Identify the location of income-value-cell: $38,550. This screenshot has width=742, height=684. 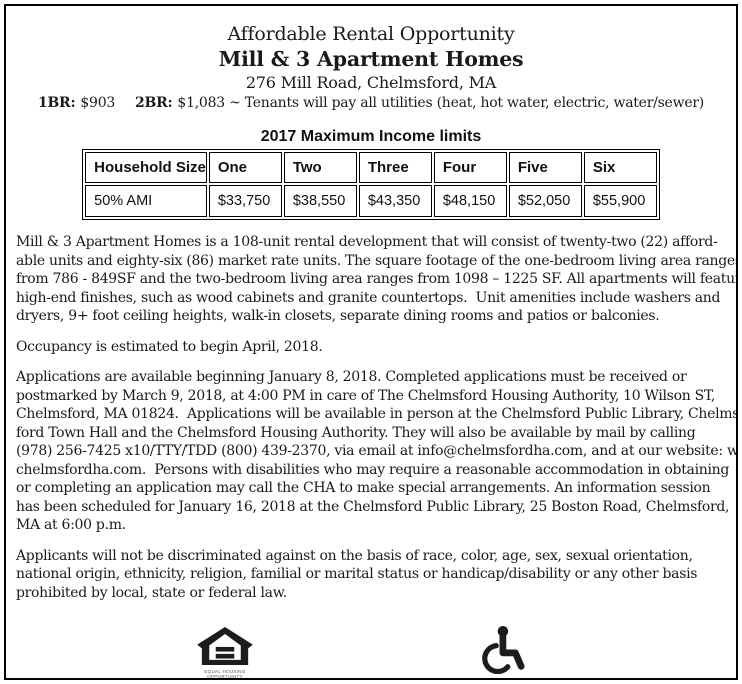
(320, 201).